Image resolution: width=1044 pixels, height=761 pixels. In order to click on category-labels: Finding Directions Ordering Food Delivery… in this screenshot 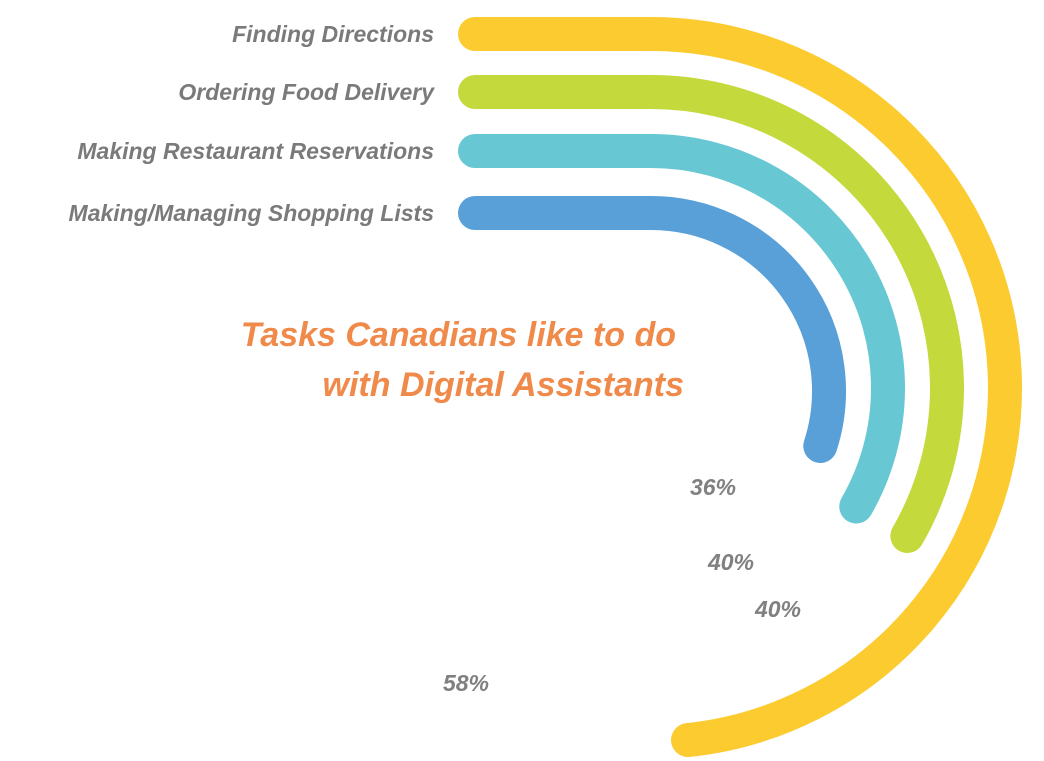, I will do `click(252, 123)`.